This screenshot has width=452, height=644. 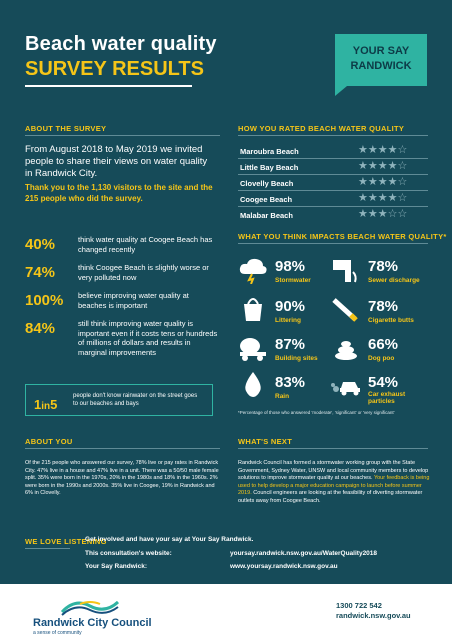 I want to click on dog-poo-icon, so click(x=346, y=350).